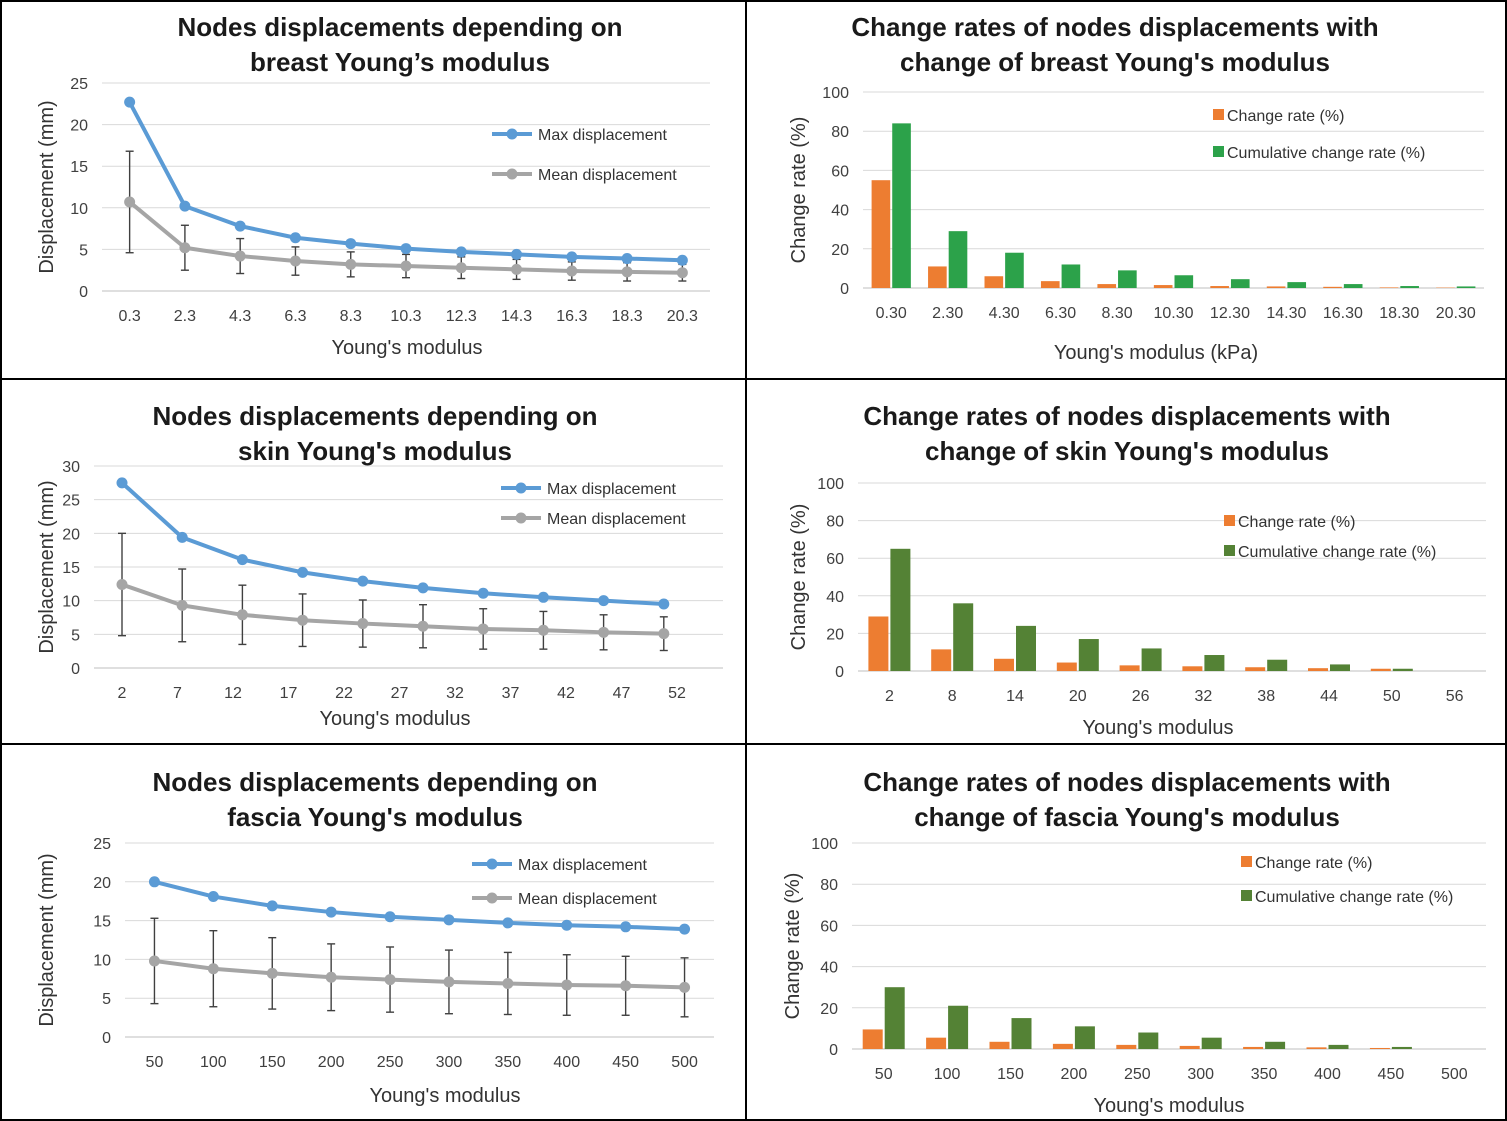 The height and width of the screenshot is (1121, 1507). What do you see at coordinates (419, 905) in the screenshot?
I see `series-line-max` at bounding box center [419, 905].